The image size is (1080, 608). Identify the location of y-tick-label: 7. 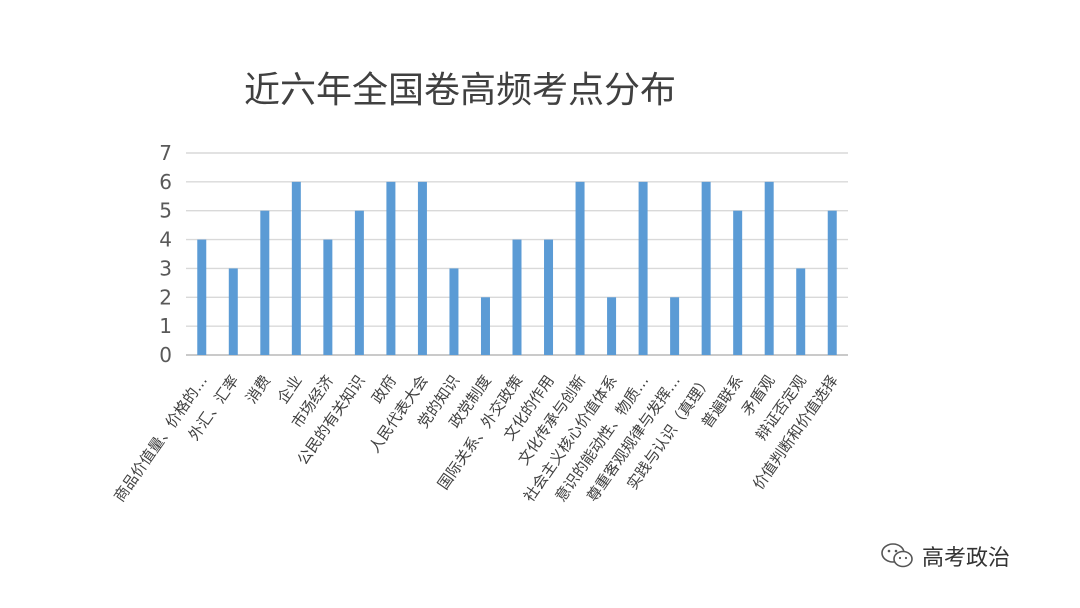
(165, 153).